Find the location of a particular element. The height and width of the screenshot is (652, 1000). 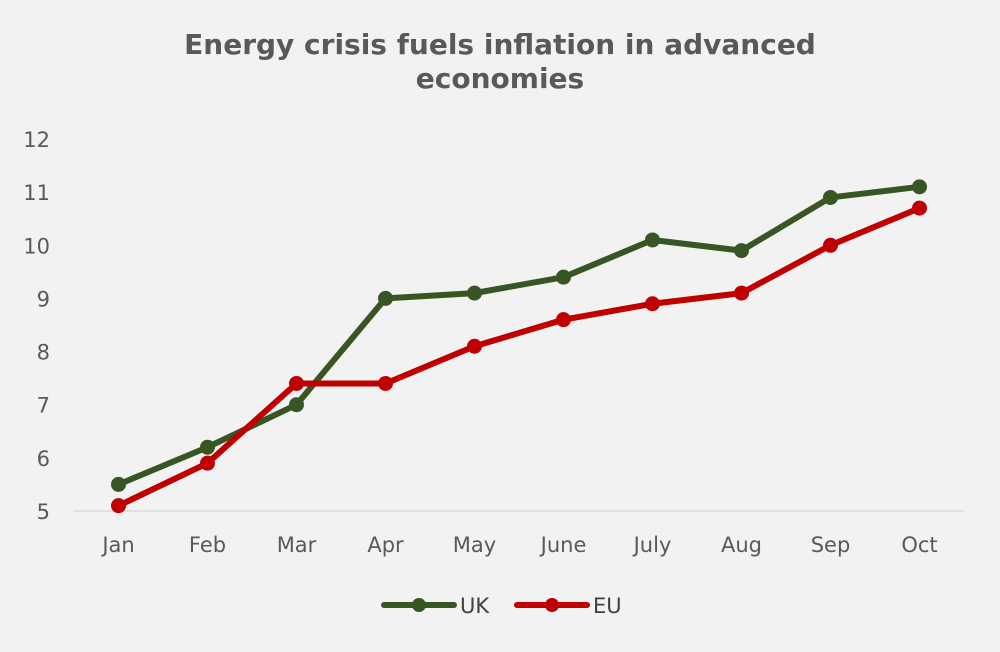

x-tick-label: Aug is located at coordinates (741, 545).